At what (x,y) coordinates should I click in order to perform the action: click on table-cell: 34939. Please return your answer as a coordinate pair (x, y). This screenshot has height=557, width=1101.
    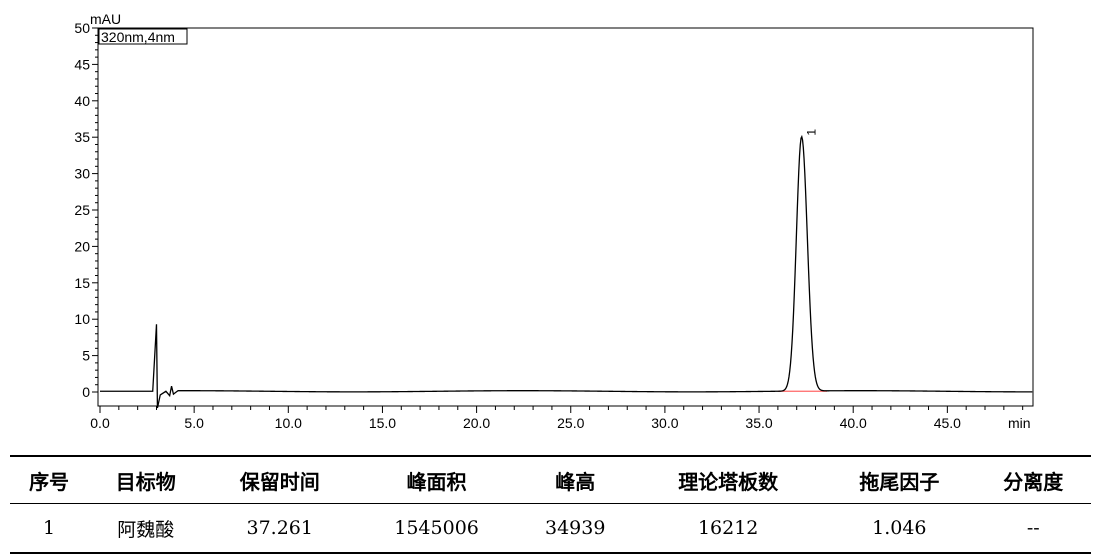
    Looking at the image, I should click on (575, 528).